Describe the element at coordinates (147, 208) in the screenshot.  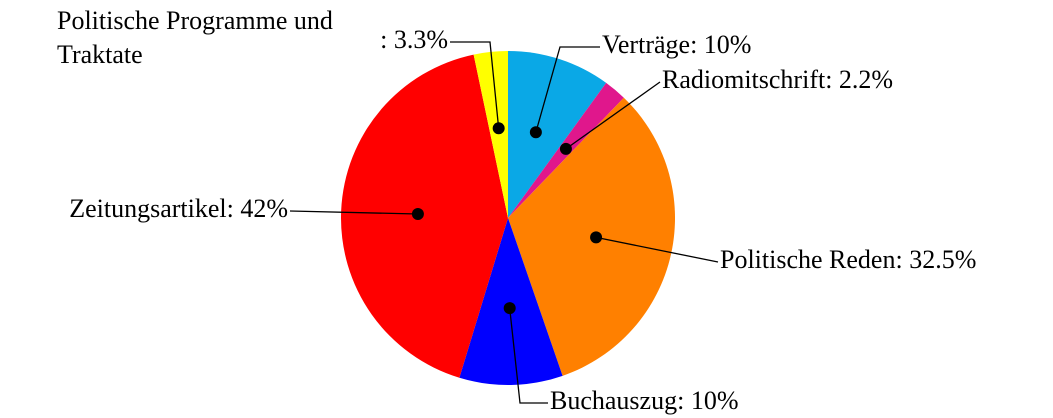
I see `slice-name: Zeitungsartikel` at that location.